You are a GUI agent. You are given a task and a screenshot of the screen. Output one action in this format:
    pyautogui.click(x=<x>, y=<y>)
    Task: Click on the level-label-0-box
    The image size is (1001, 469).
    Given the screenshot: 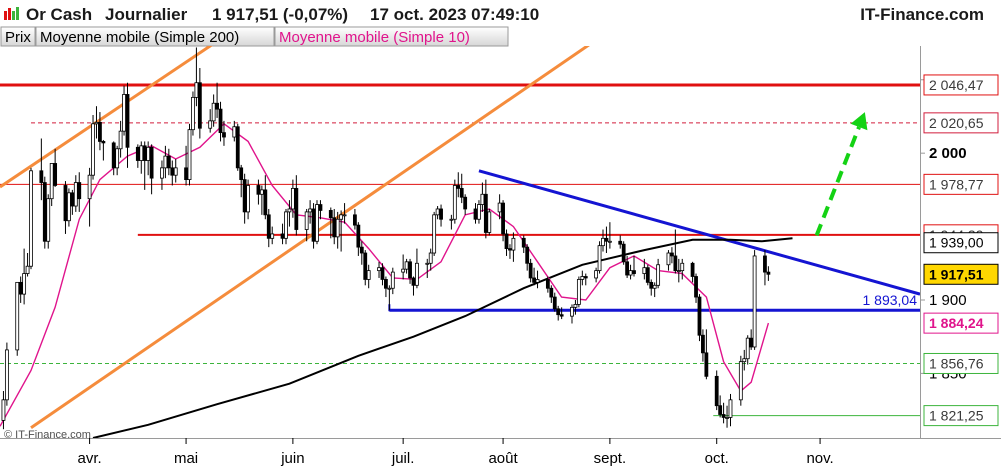 What is the action you would take?
    pyautogui.click(x=961, y=85)
    